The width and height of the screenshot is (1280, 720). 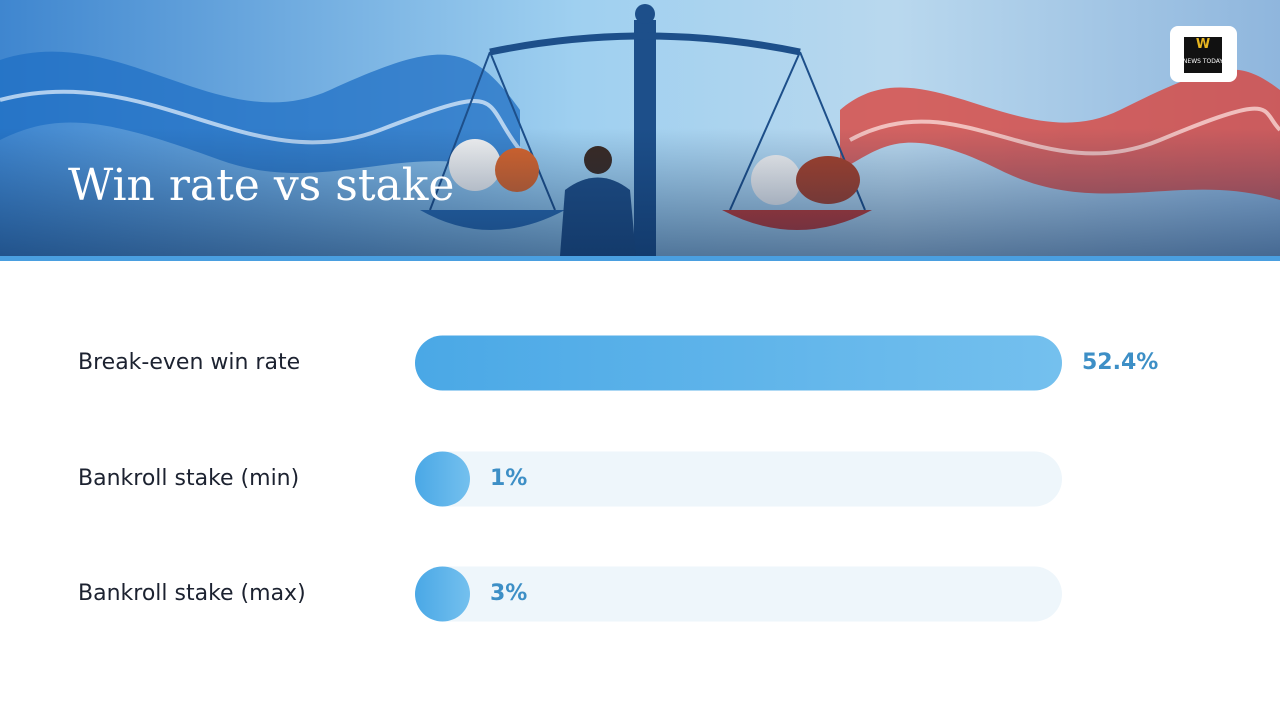 I want to click on chart-title: Win rate vs stake, so click(x=261, y=185).